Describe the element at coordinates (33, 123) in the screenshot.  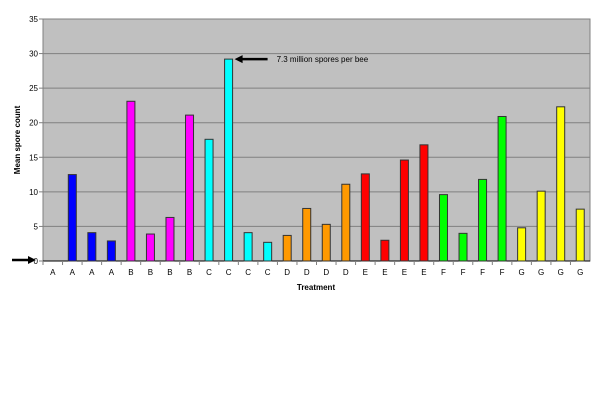
I see `y-tick-label: 20` at that location.